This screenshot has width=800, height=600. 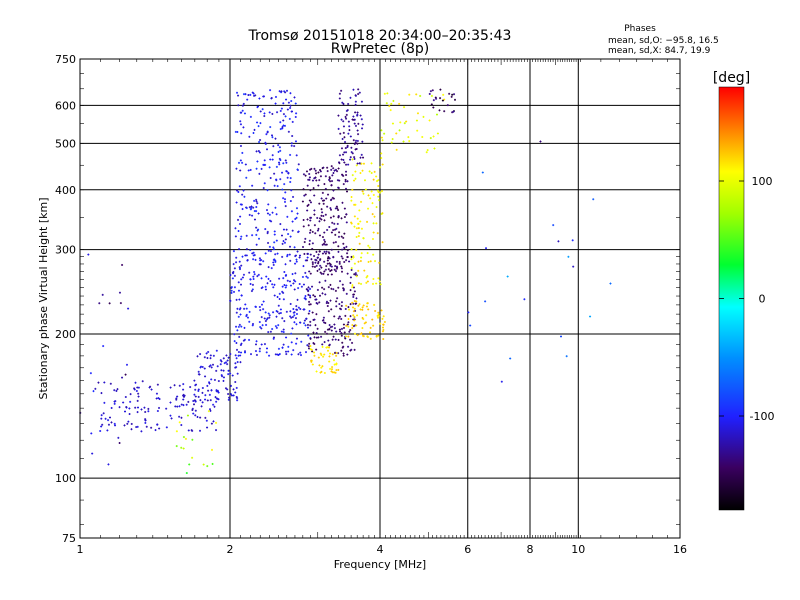 I want to click on x-tick-label: 8, so click(x=530, y=549).